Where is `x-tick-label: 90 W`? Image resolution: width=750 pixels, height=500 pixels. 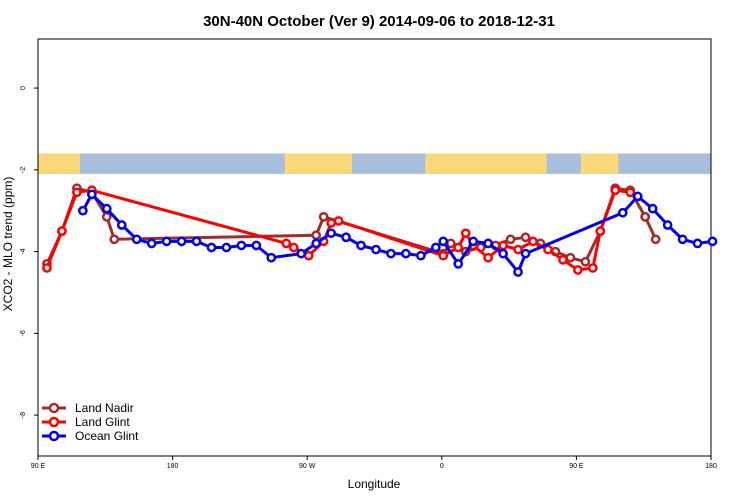 x-tick-label: 90 W is located at coordinates (307, 466).